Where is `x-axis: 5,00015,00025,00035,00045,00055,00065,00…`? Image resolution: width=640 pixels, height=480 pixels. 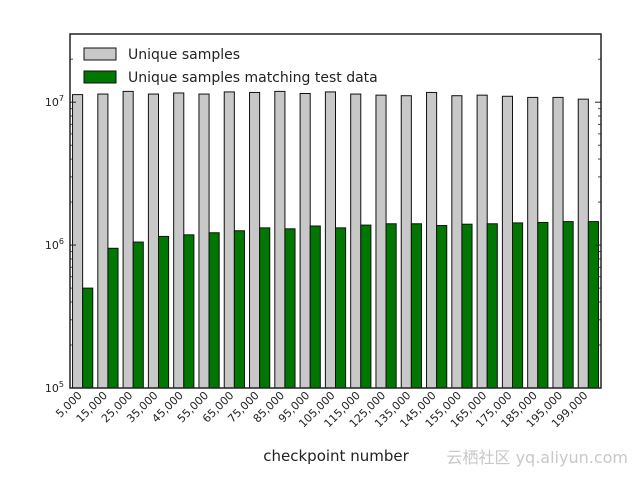
x-axis: 5,00015,00025,00035,00045,00055,00065,00… is located at coordinates (321, 409).